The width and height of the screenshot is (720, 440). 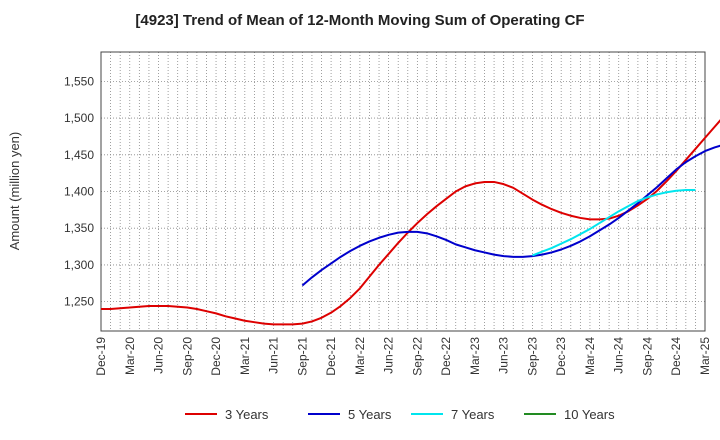 I want to click on x-tick-label: Jun-22, so click(x=389, y=355).